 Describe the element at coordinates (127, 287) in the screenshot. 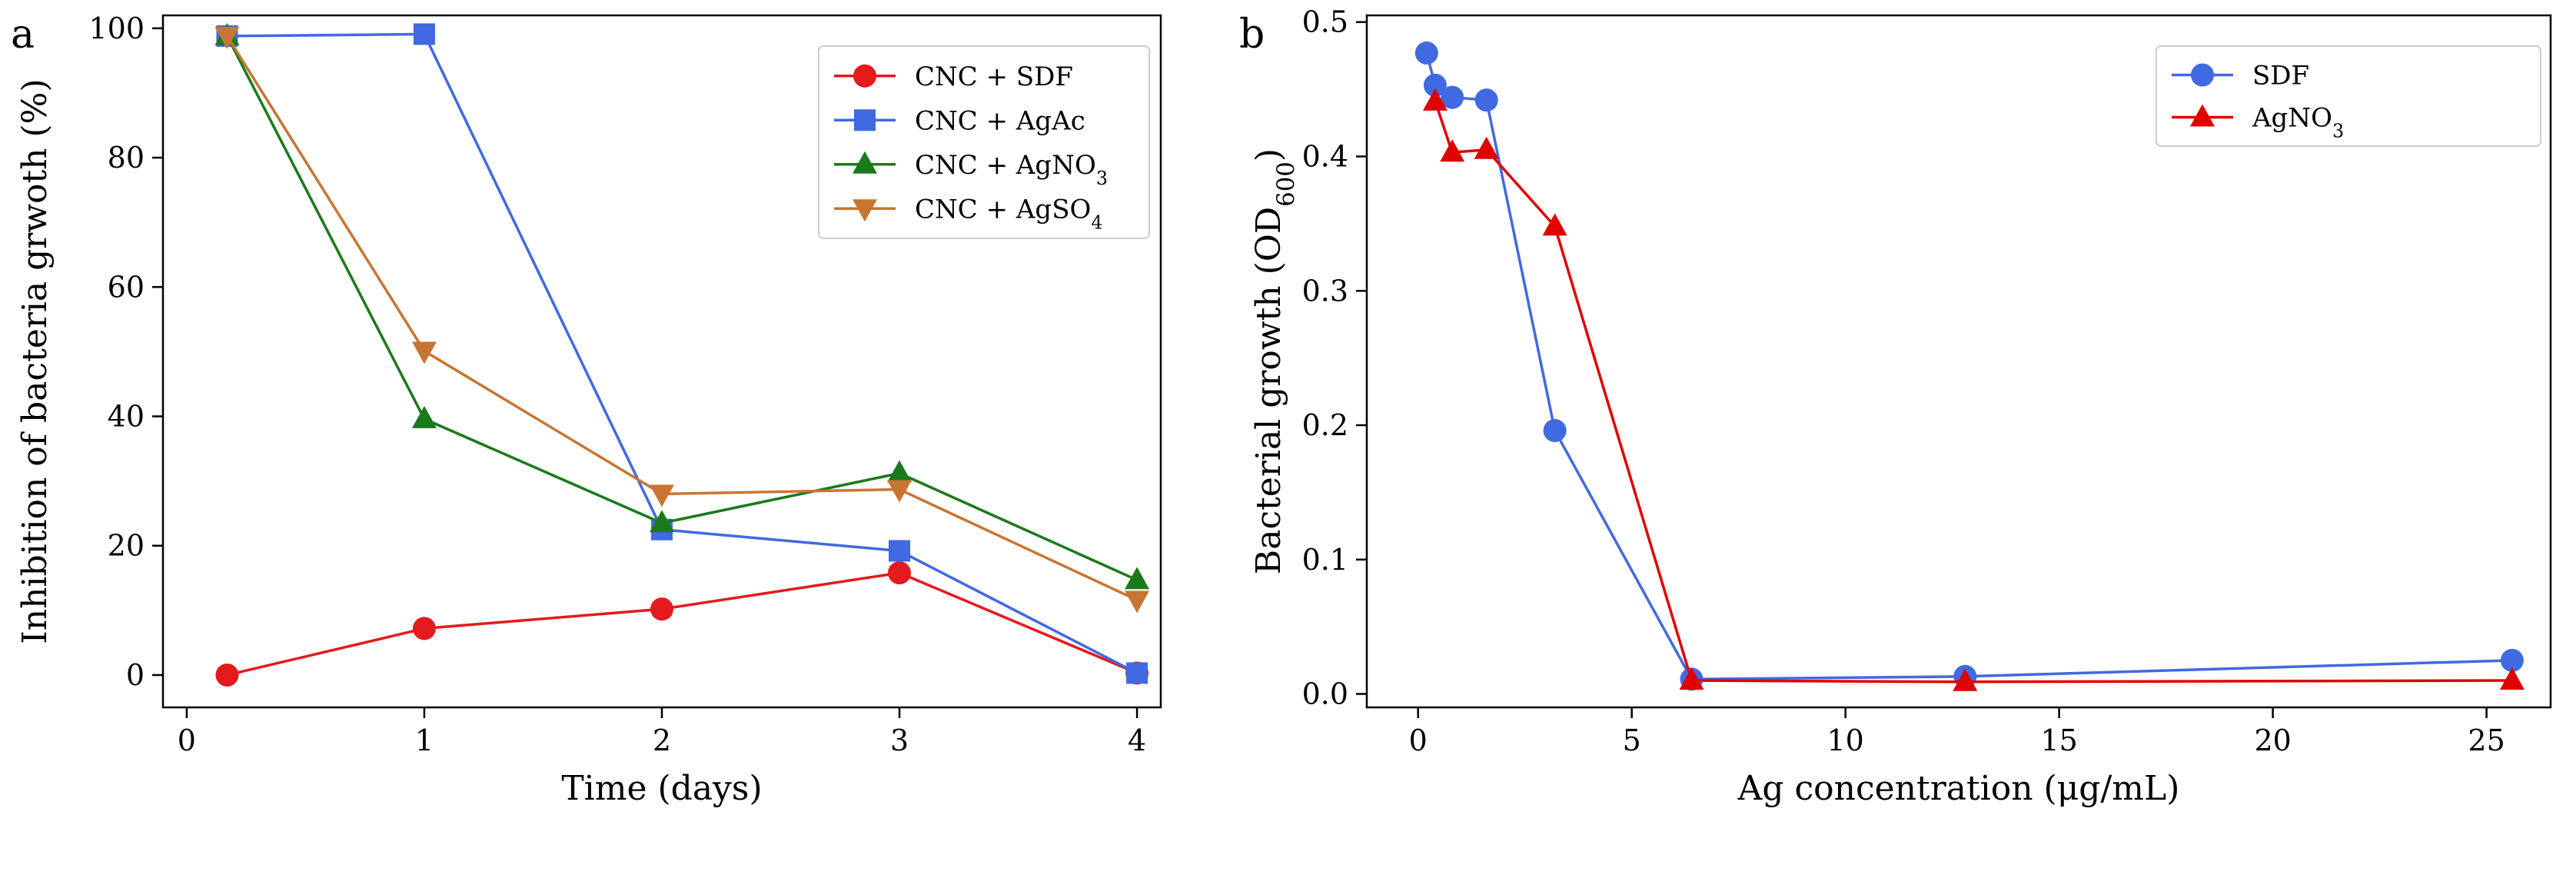

I see `y-tick-label: 60` at that location.